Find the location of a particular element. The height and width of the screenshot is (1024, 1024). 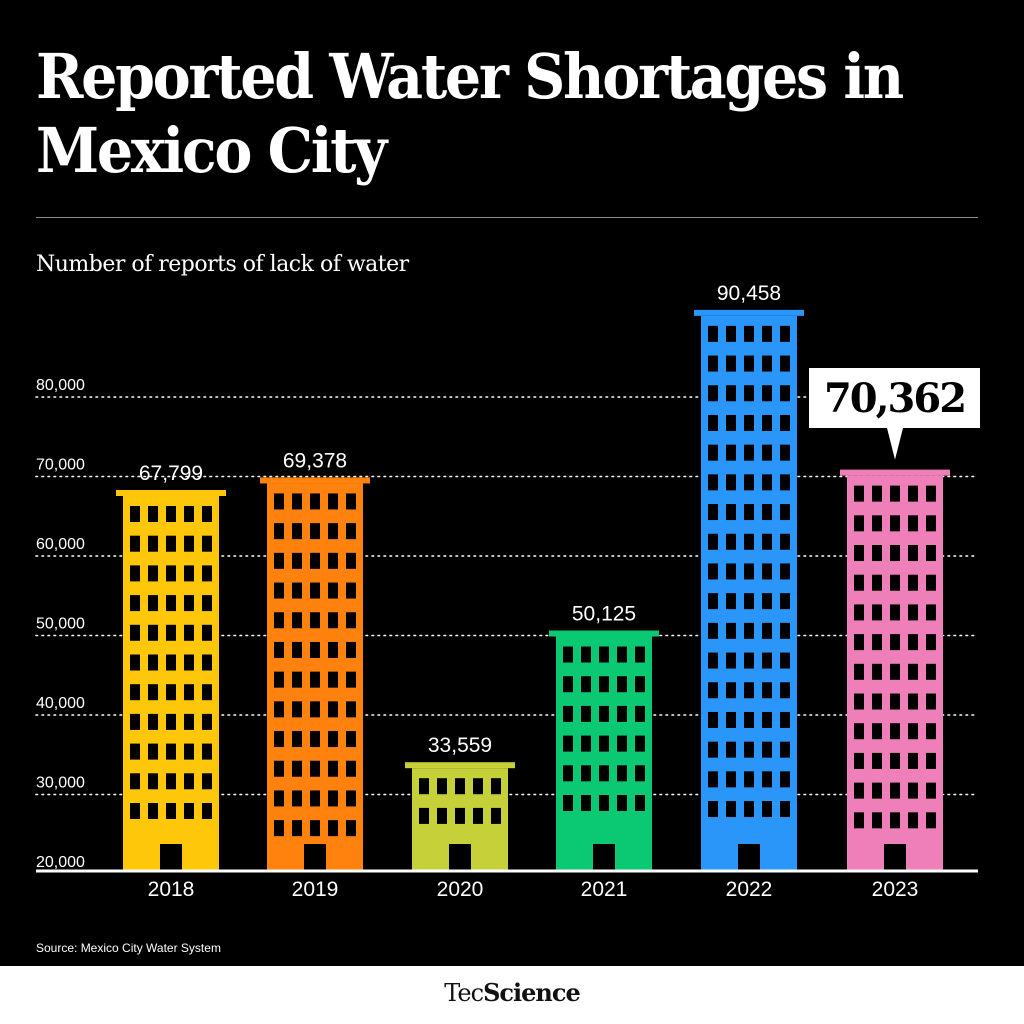

y-tick-label: 60,000 is located at coordinates (60, 544).